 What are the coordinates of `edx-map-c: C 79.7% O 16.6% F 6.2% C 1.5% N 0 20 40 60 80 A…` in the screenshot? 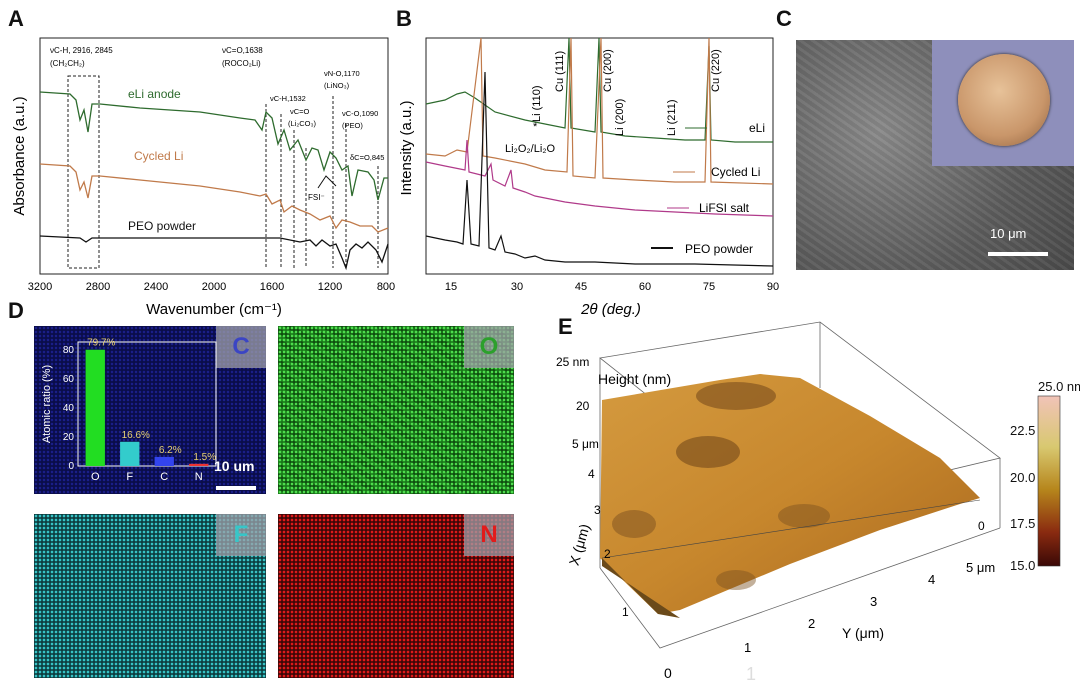 It's located at (150, 410).